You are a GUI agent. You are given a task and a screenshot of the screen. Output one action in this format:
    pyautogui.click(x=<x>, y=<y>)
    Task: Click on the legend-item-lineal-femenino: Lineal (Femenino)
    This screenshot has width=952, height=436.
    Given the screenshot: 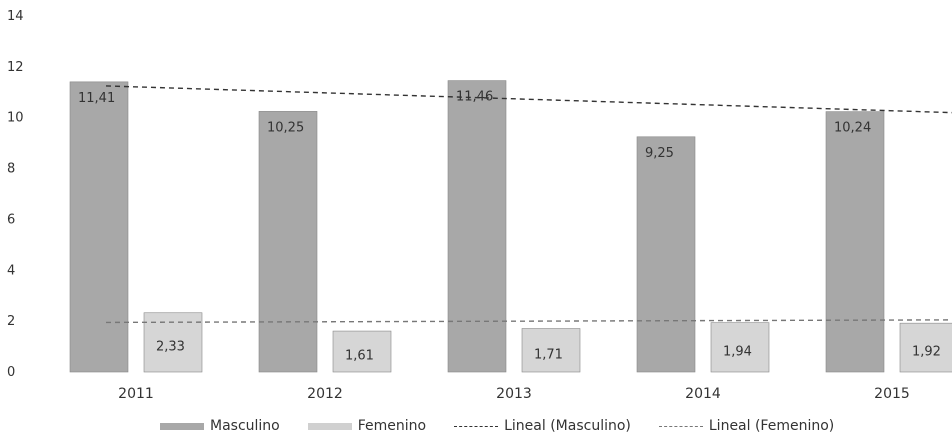 What is the action you would take?
    pyautogui.click(x=746, y=426)
    